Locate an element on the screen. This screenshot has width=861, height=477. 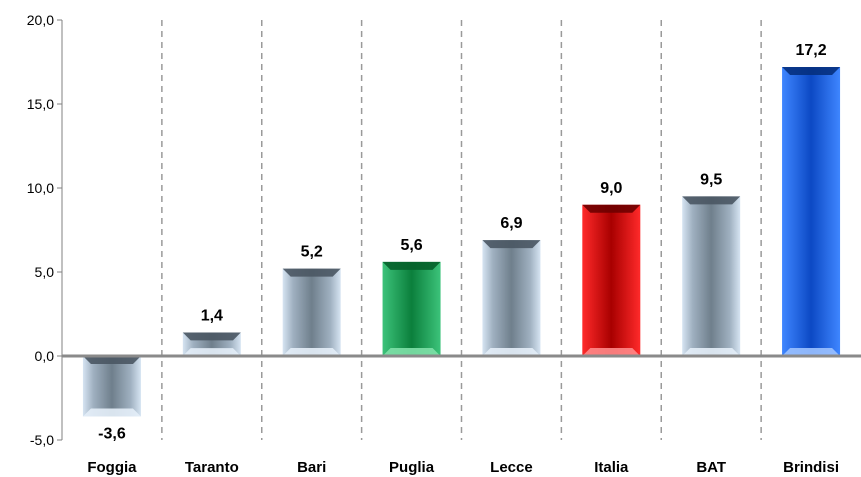
bar-bari is located at coordinates (311, 312).